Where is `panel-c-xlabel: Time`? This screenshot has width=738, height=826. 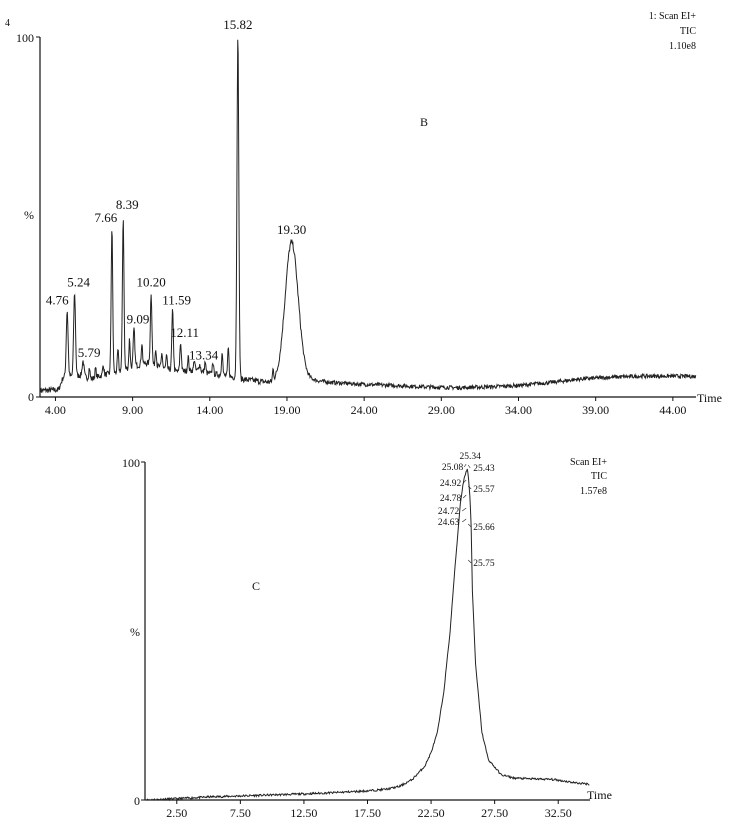
panel-c-xlabel: Time is located at coordinates (599, 795).